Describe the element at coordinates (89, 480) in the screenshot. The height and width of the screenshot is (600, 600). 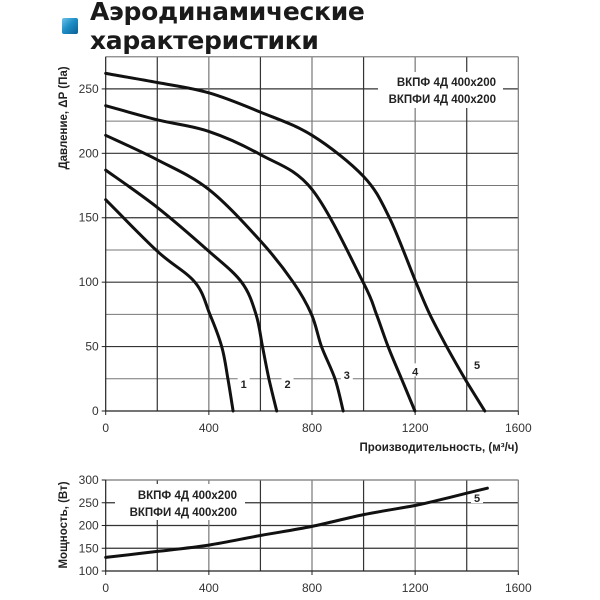
I see `y-tick-label: 300` at that location.